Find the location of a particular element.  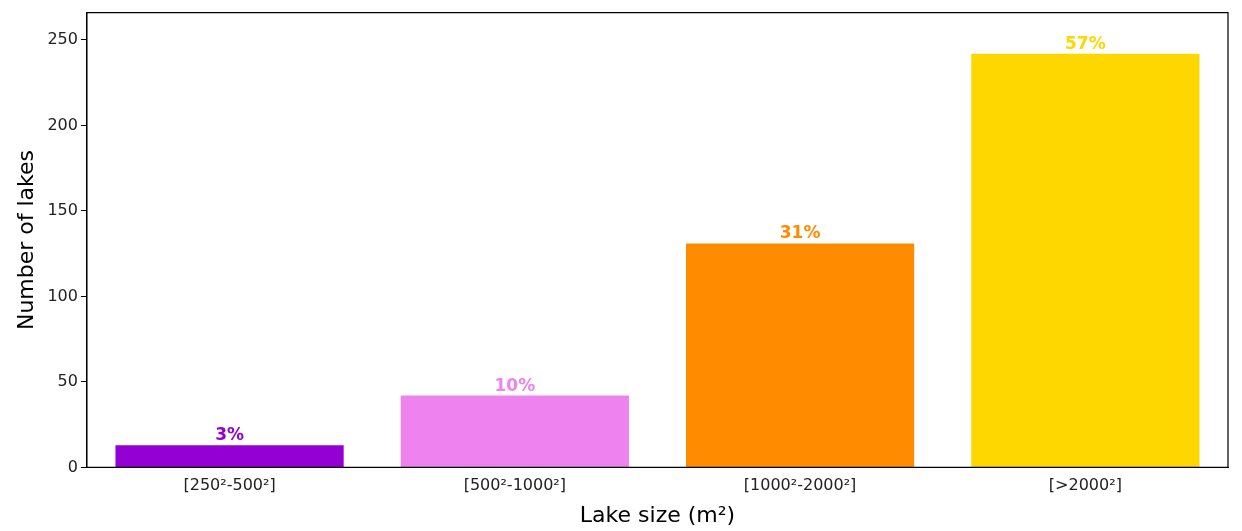

y-tick-label: 50 is located at coordinates (67, 381).